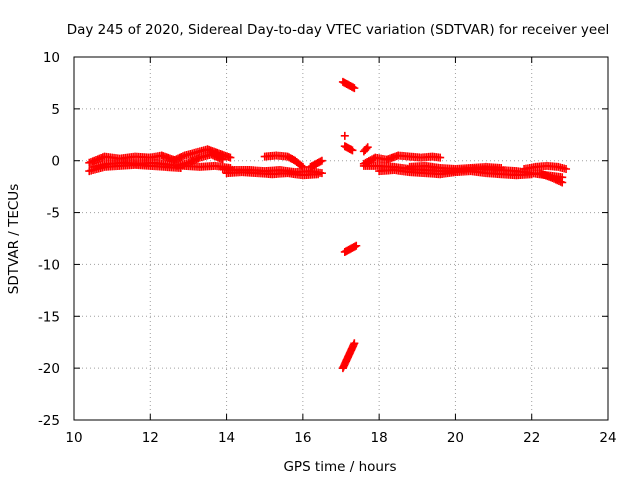 This screenshot has height=480, width=640. Describe the element at coordinates (150, 438) in the screenshot. I see `x-tick-label: 12` at that location.